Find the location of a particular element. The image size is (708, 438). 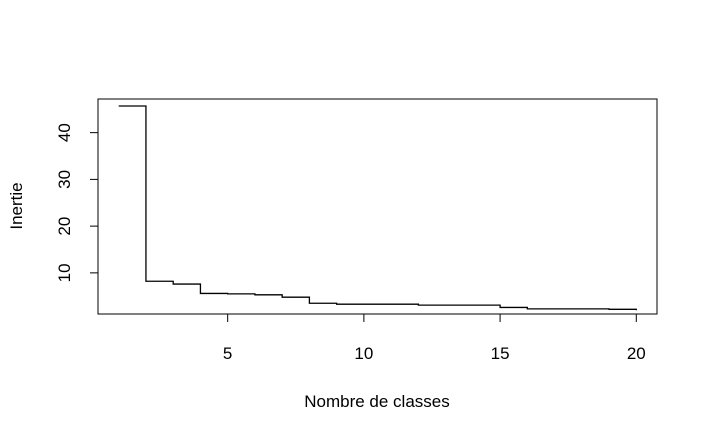

y-tick-label: 20 is located at coordinates (64, 226).